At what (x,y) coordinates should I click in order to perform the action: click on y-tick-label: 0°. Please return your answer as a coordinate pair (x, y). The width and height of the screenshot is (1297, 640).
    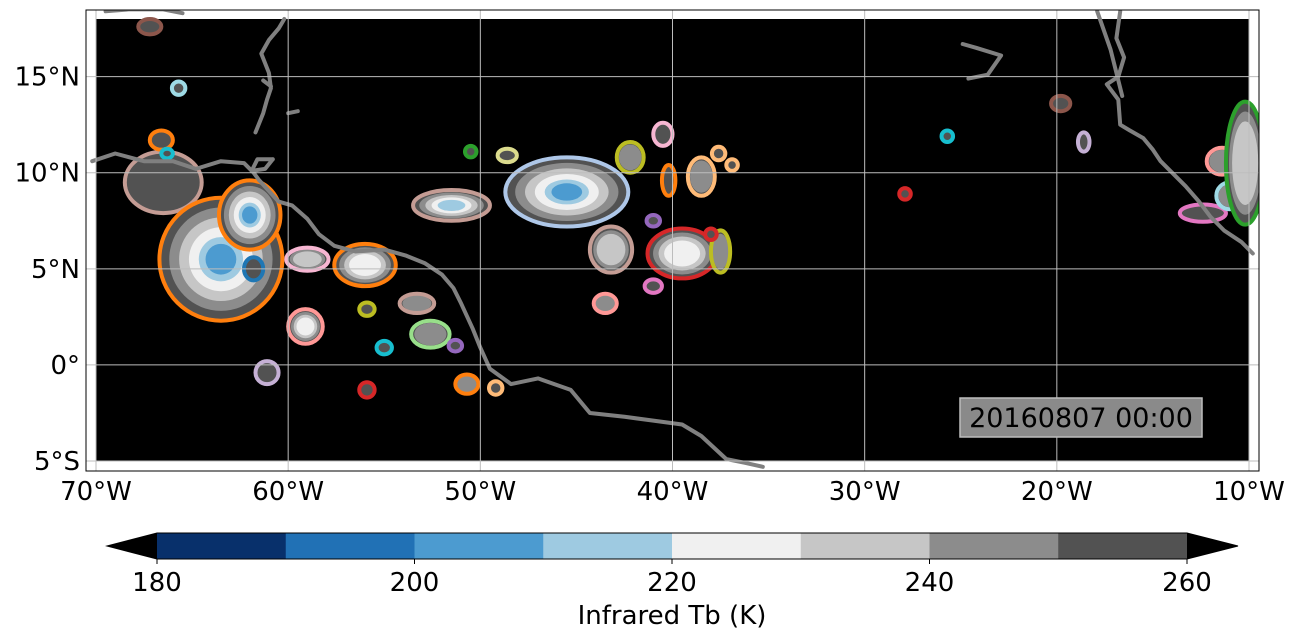
    Looking at the image, I should click on (65, 366).